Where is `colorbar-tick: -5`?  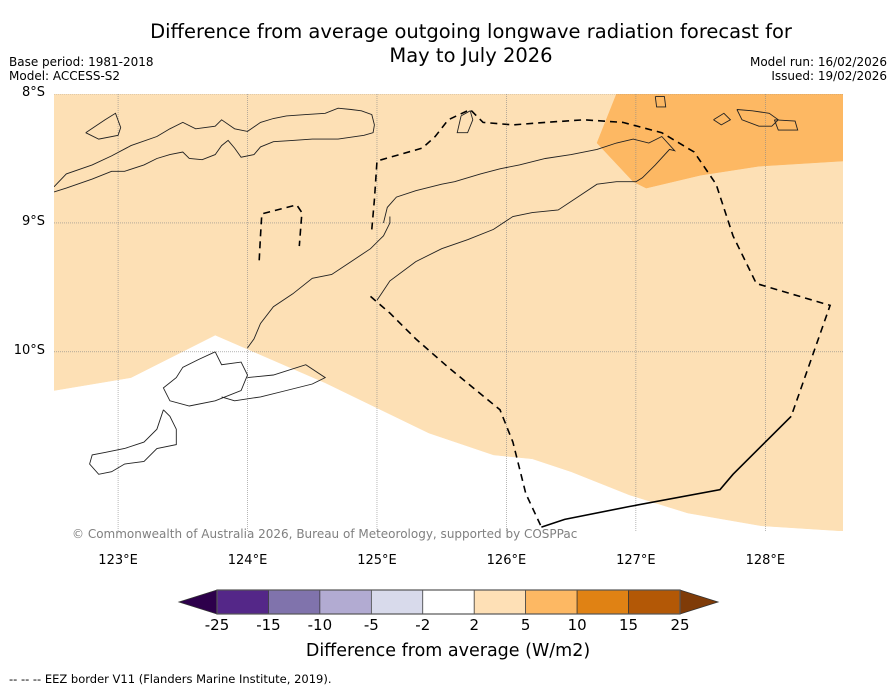
colorbar-tick: -5 is located at coordinates (371, 625).